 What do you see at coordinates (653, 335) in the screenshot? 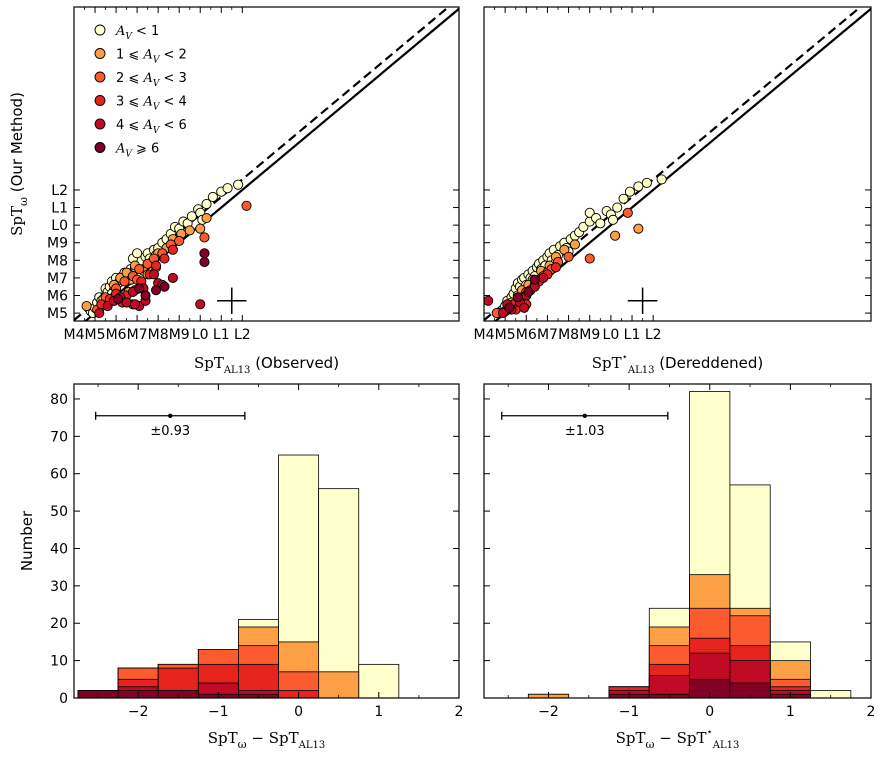
I see `panel-tr-xtick-label: L2` at bounding box center [653, 335].